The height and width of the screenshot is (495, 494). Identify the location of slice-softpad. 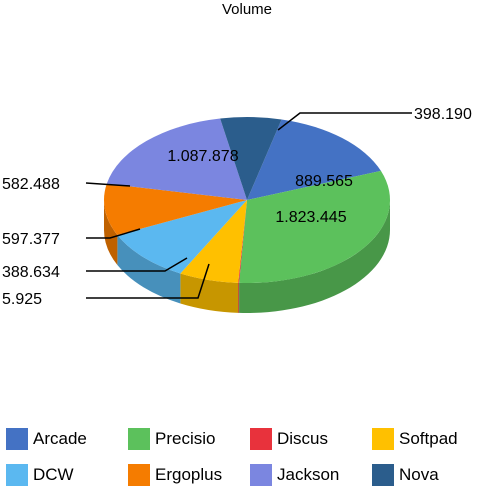
(213, 241).